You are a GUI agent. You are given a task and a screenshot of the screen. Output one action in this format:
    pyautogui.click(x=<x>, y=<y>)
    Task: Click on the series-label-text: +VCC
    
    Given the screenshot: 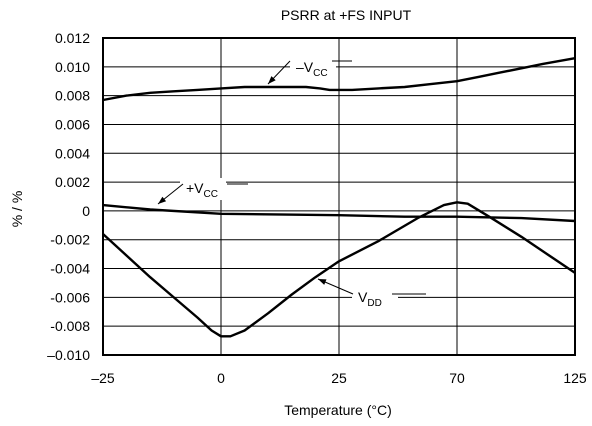 What is the action you would take?
    pyautogui.click(x=202, y=190)
    